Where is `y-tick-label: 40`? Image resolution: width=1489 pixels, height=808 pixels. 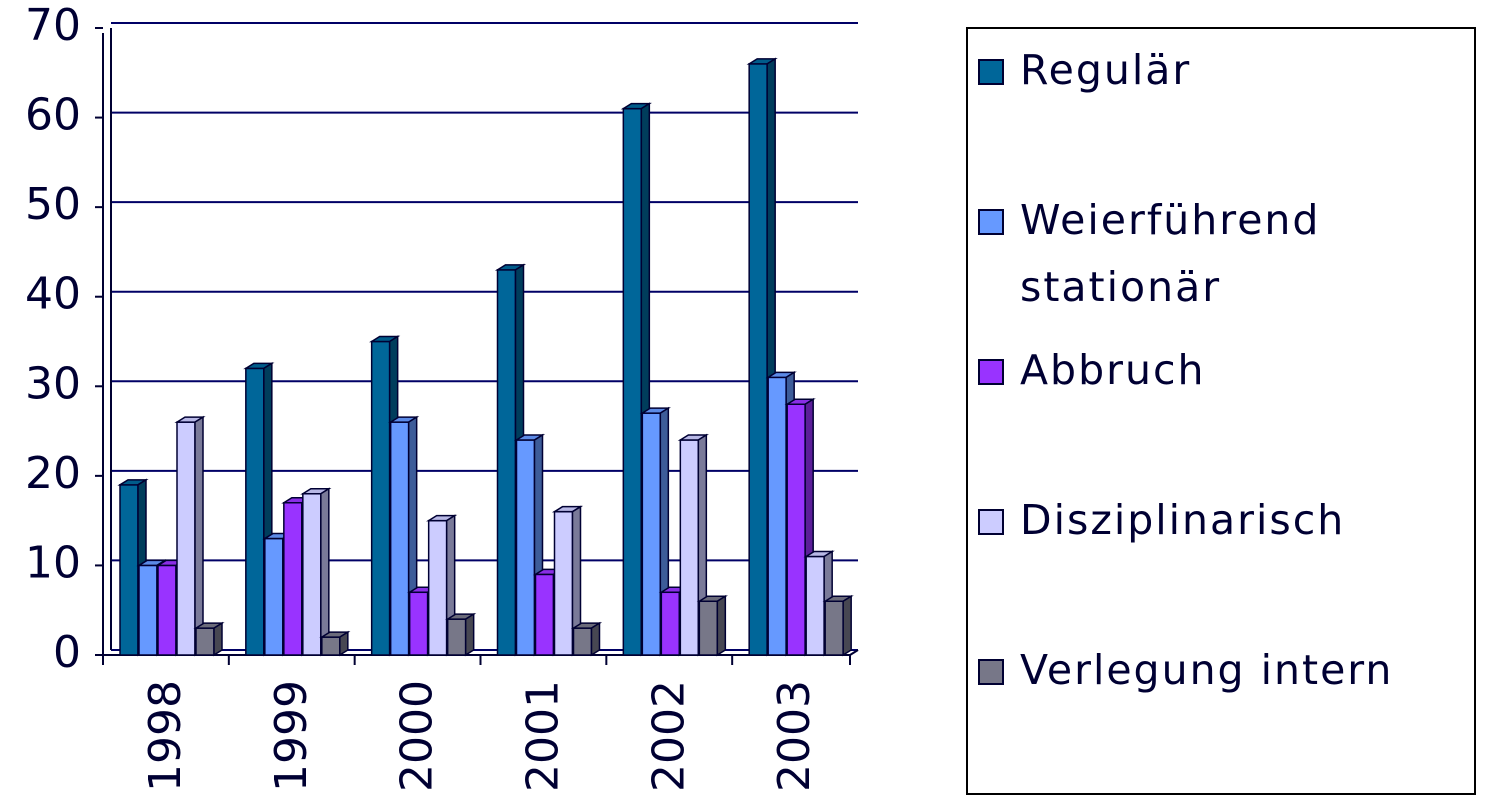 y-tick-label: 40 is located at coordinates (53, 294).